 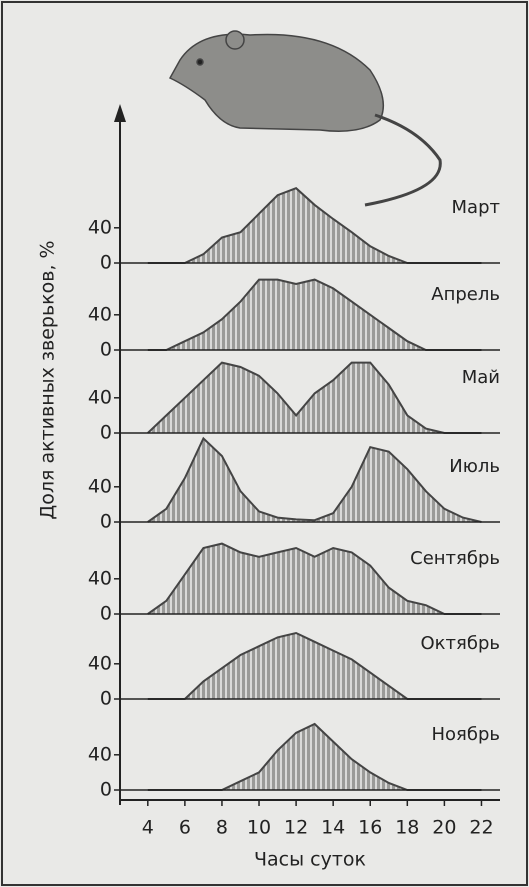 What do you see at coordinates (465, 294) in the screenshot?
I see `series-label: Апрель` at bounding box center [465, 294].